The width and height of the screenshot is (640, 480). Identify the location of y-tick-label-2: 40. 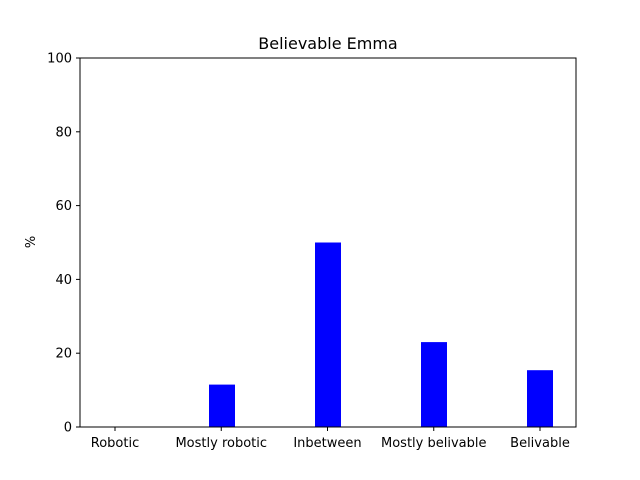
(63, 280).